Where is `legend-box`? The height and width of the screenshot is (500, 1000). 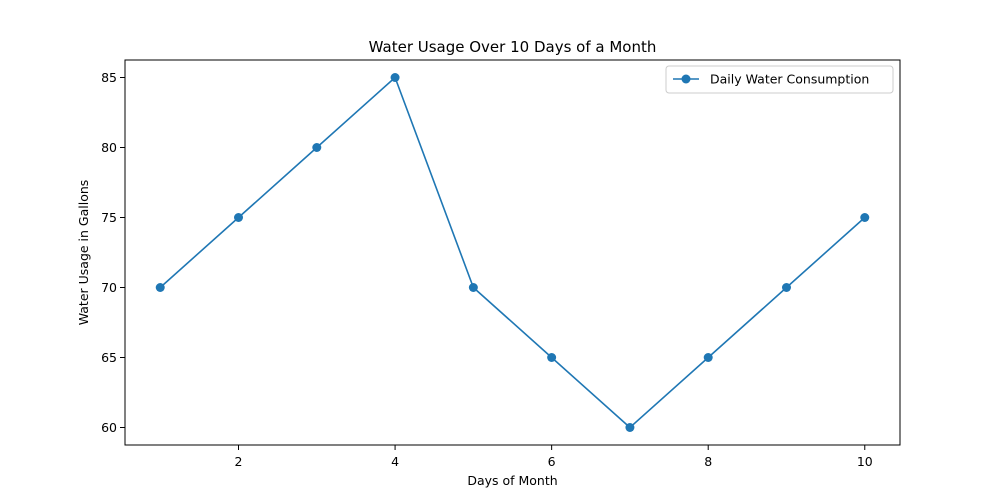 legend-box is located at coordinates (779, 79).